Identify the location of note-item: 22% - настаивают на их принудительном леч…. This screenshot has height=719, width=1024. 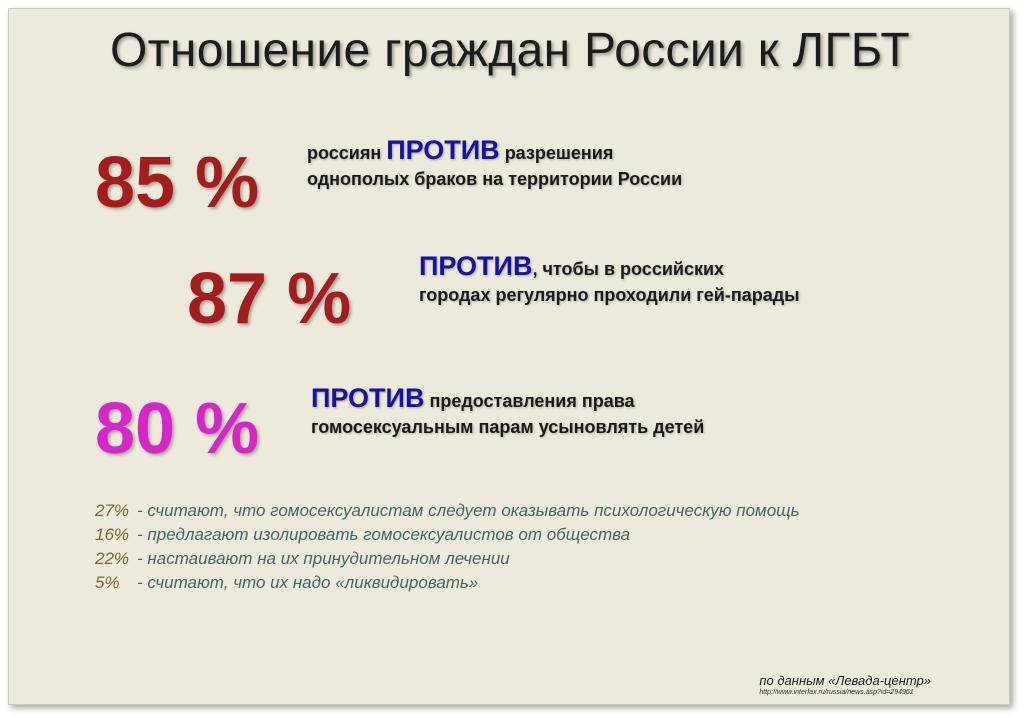
(447, 559).